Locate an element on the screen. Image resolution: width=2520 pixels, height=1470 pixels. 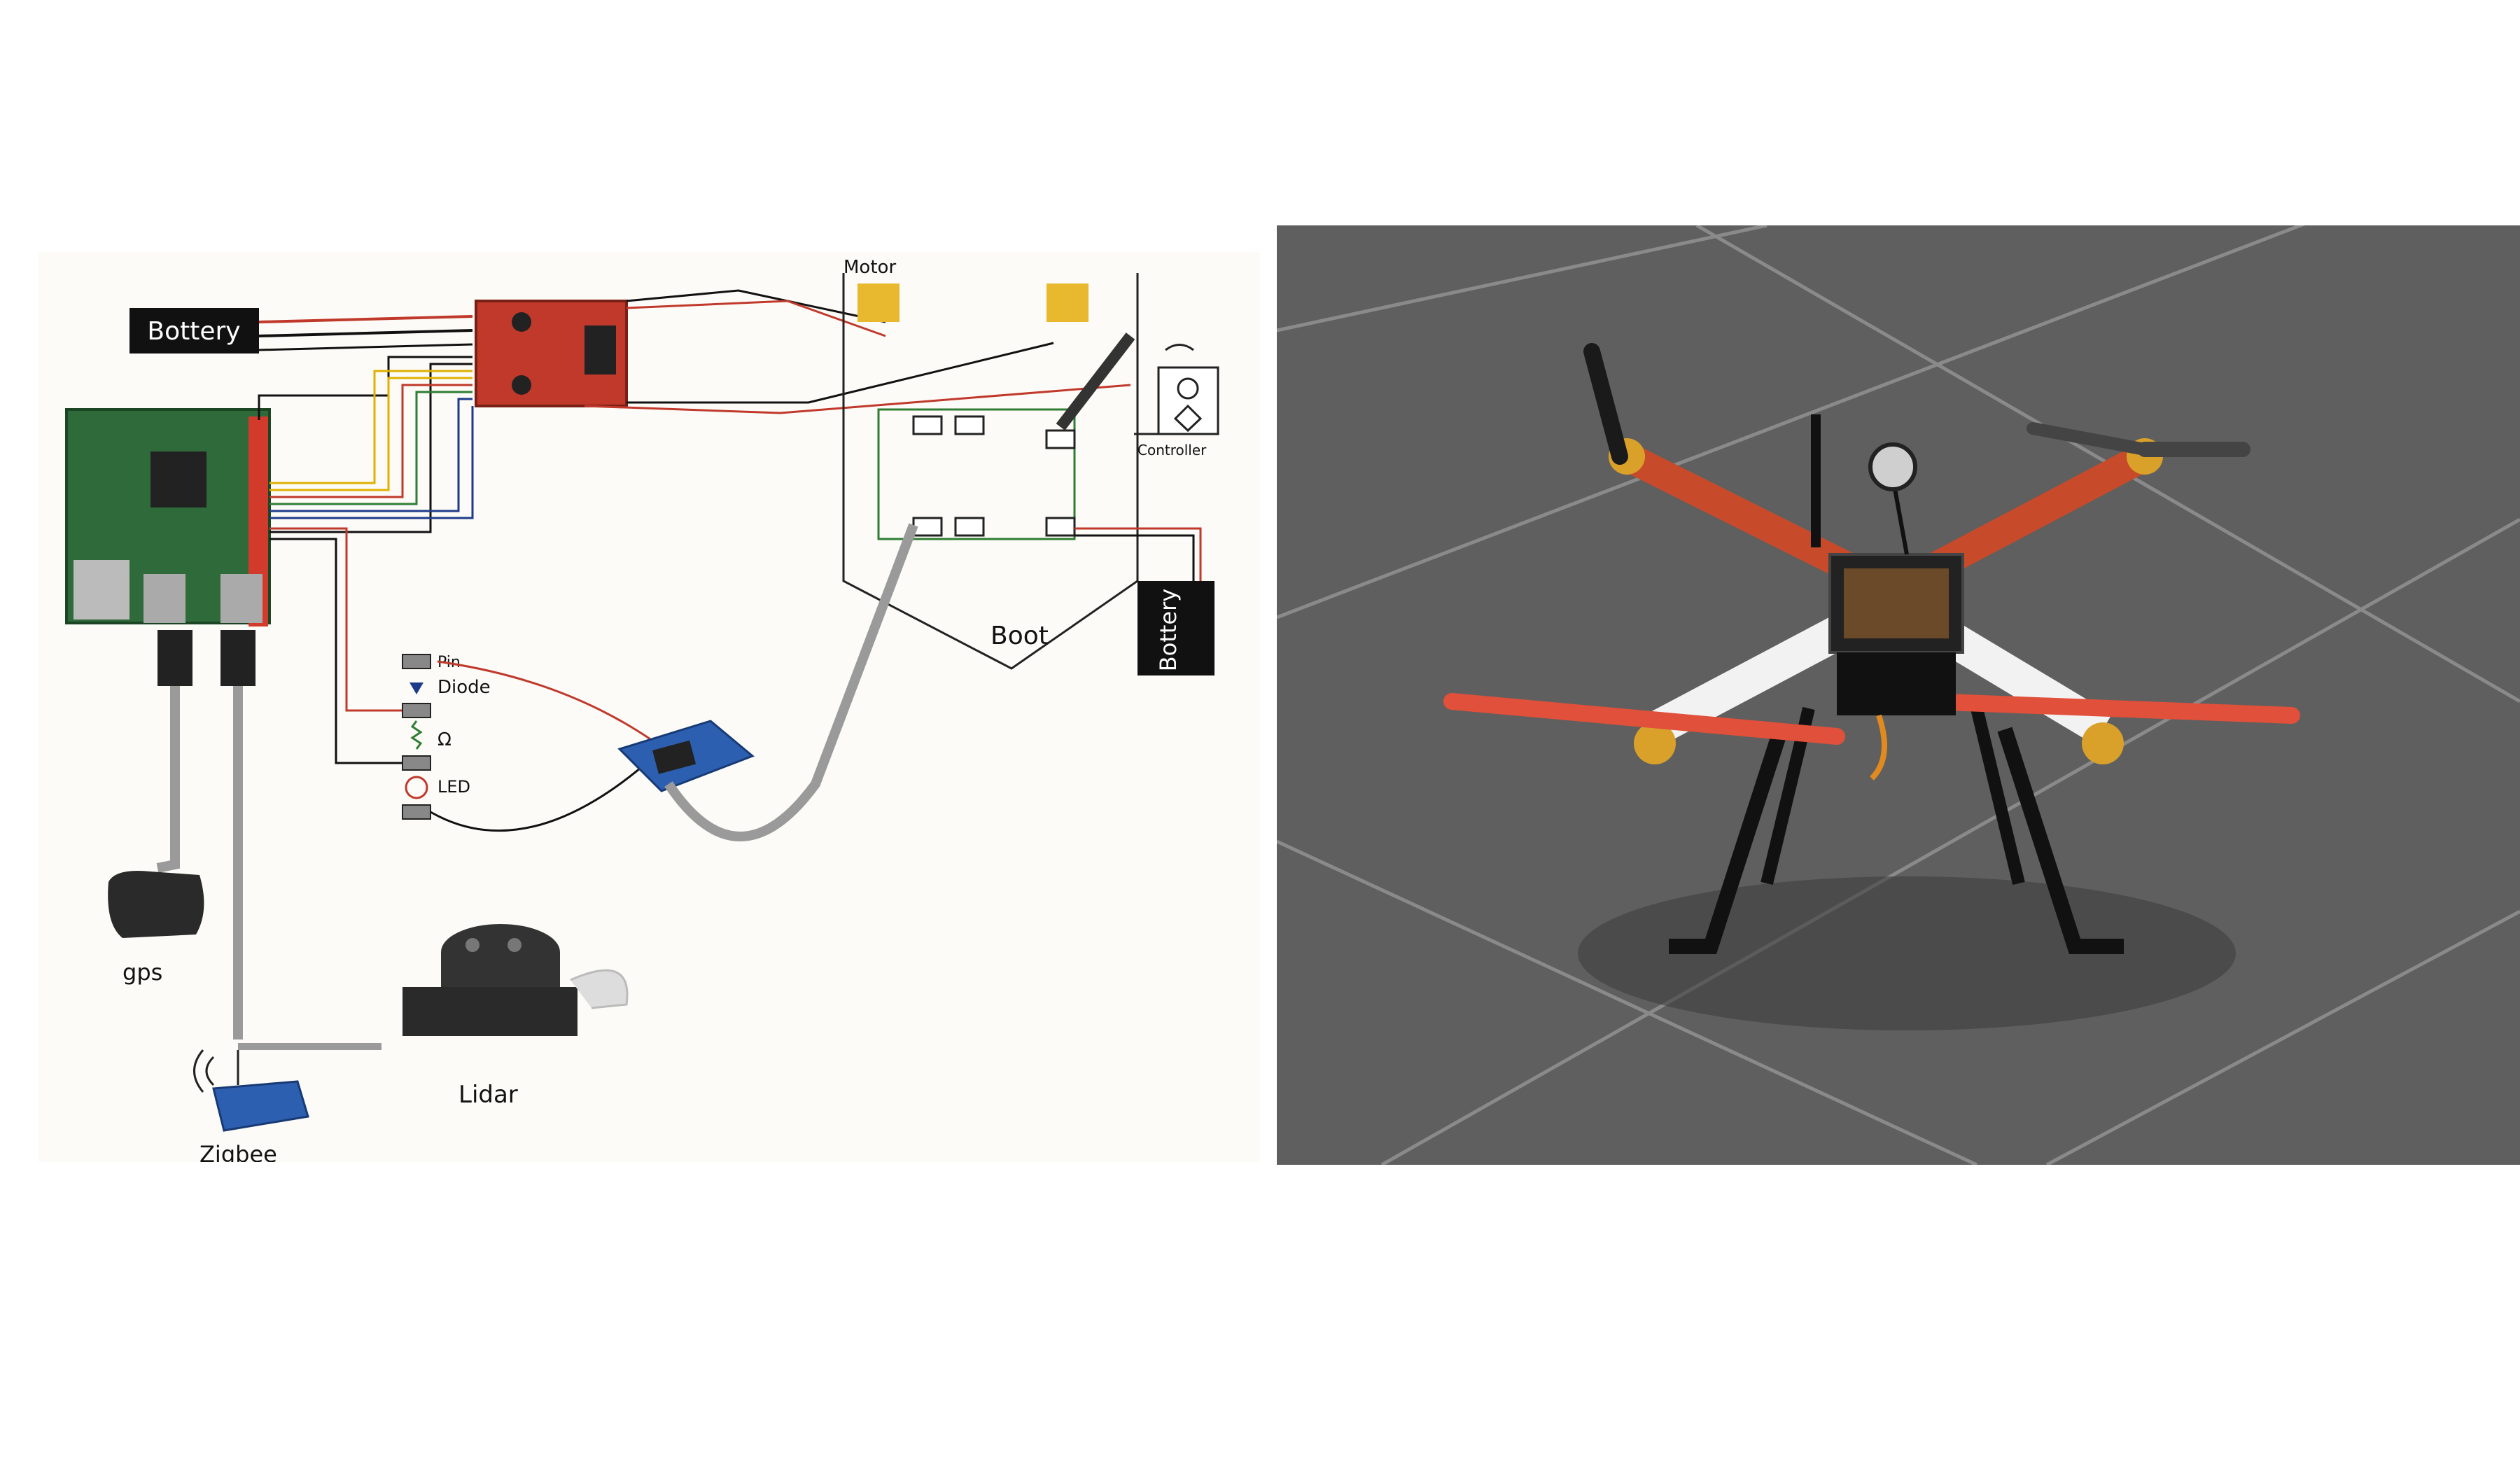
sensor-chip is located at coordinates (674, 757).